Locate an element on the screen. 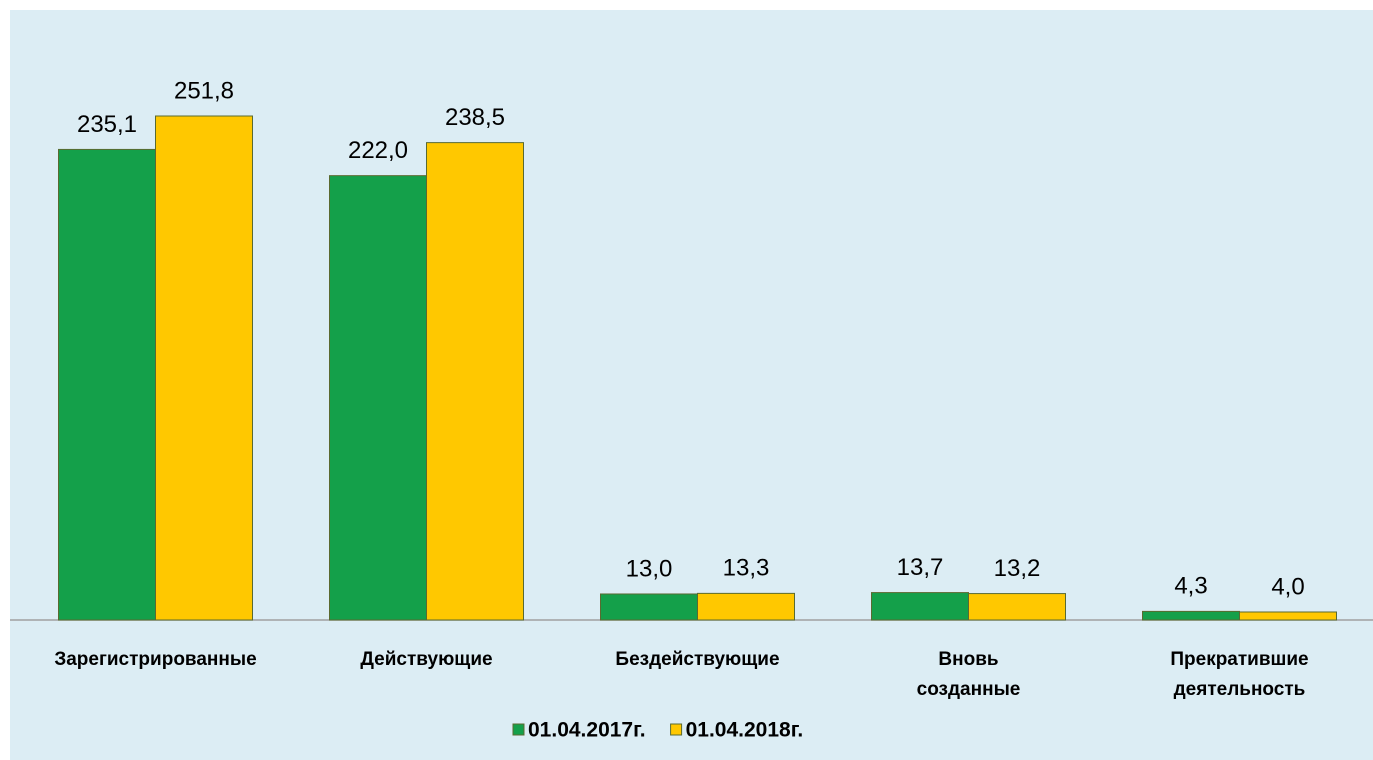 This screenshot has height=760, width=1373. legend-label: 01.04.2018г. is located at coordinates (745, 730).